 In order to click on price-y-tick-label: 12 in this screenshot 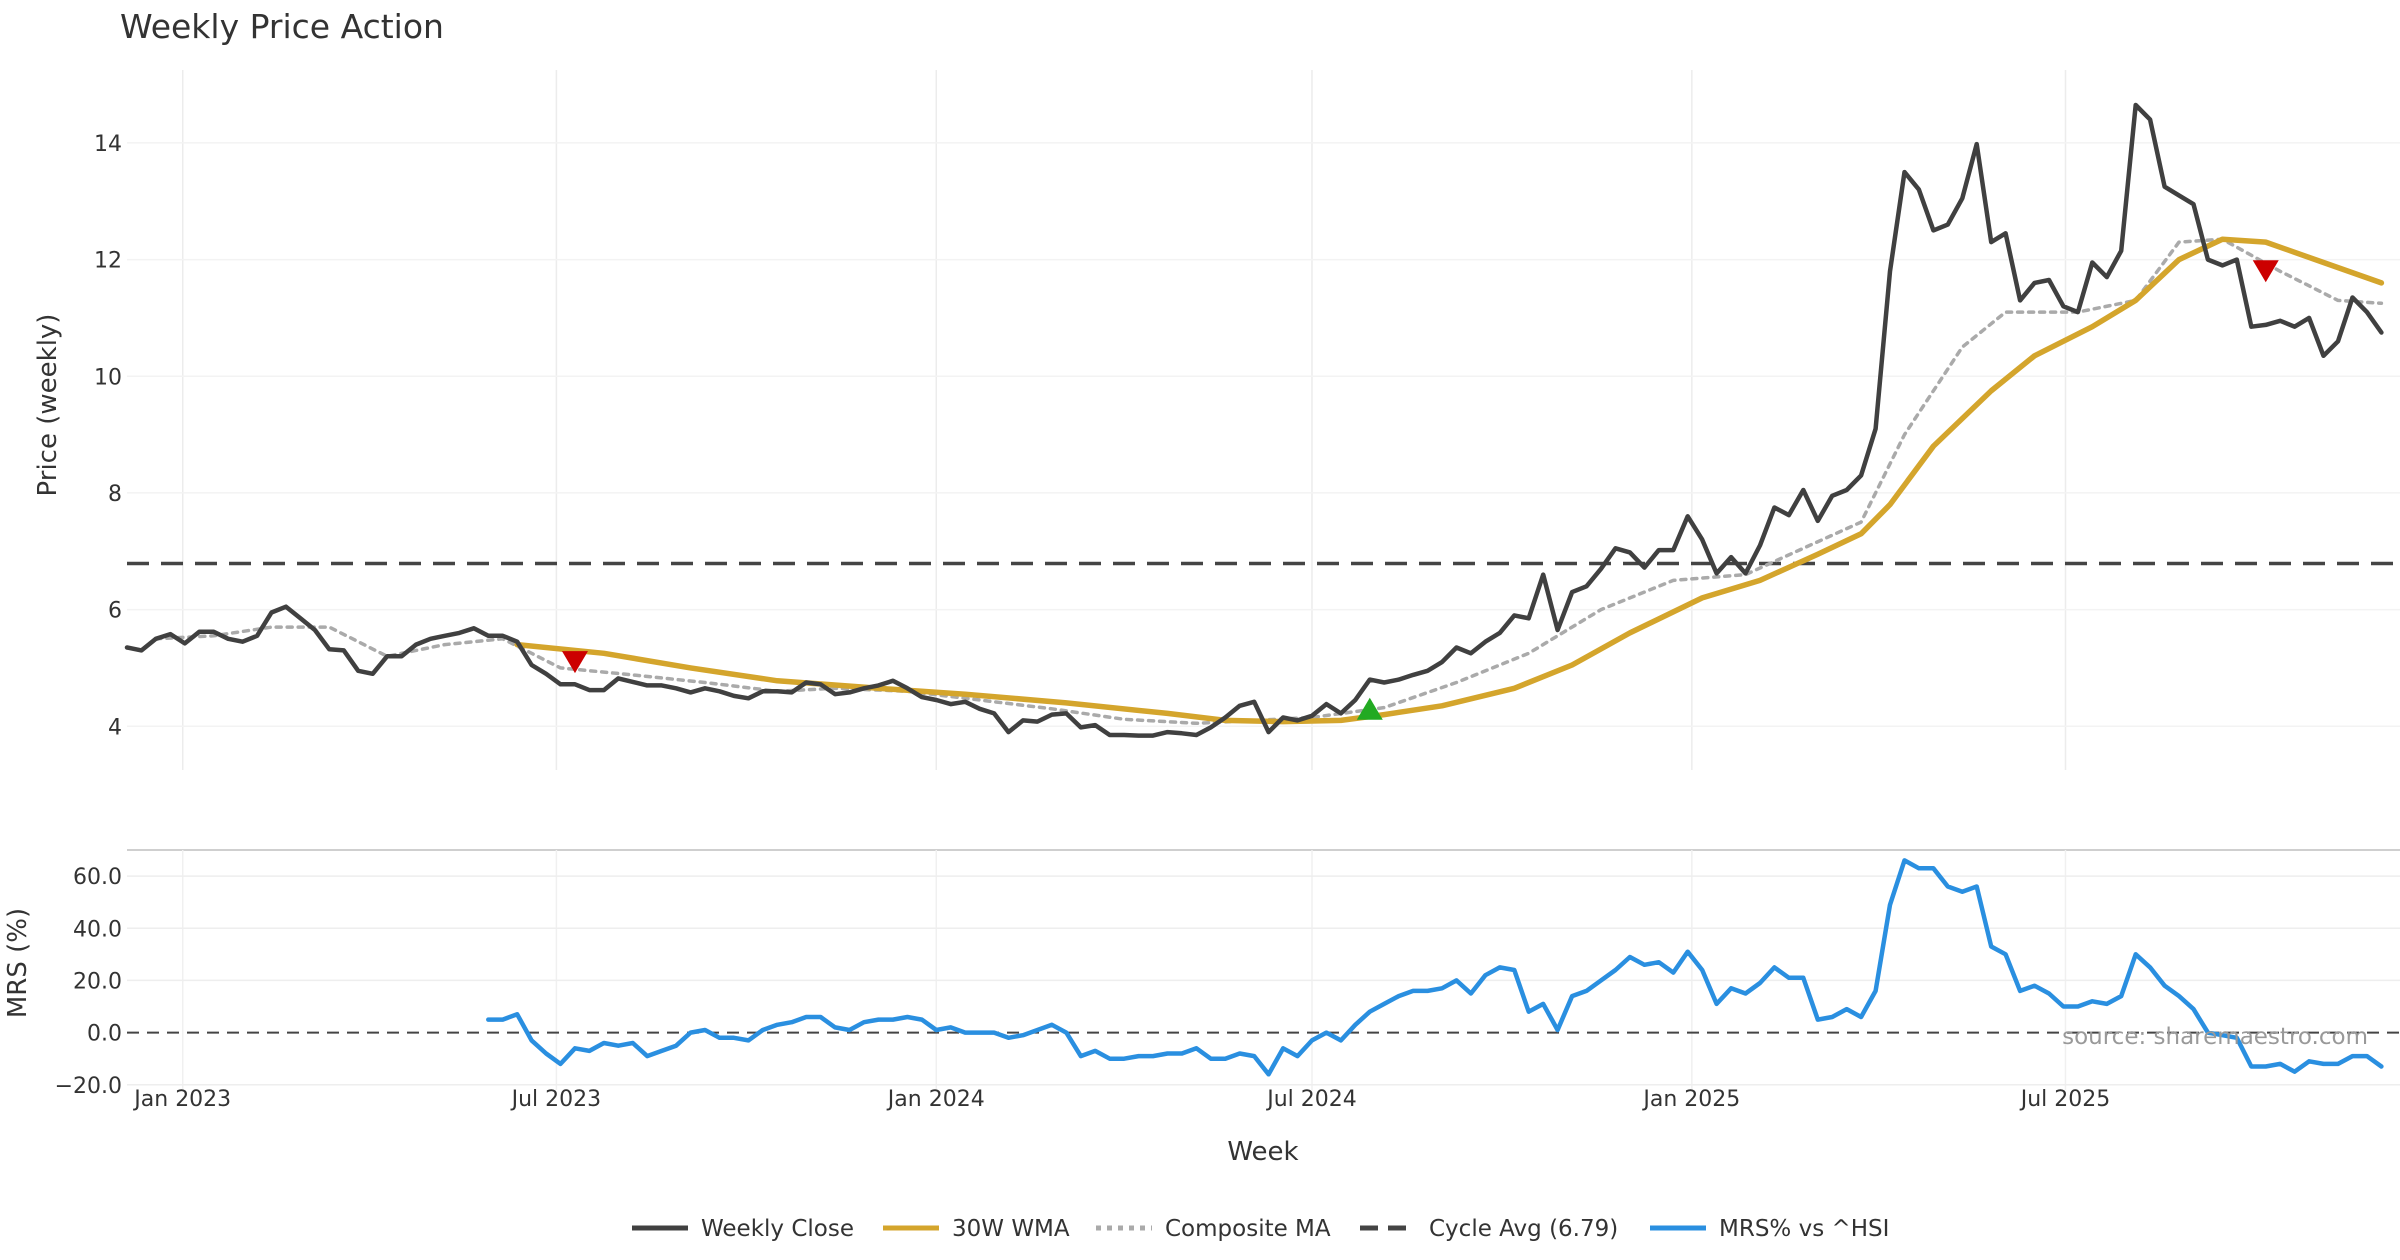, I will do `click(108, 261)`.